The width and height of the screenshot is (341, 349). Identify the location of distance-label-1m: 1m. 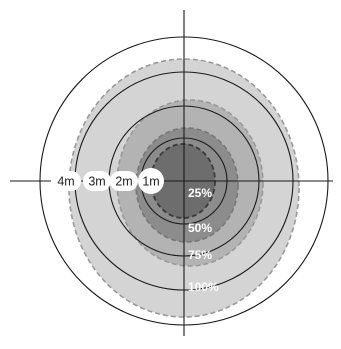
(151, 181).